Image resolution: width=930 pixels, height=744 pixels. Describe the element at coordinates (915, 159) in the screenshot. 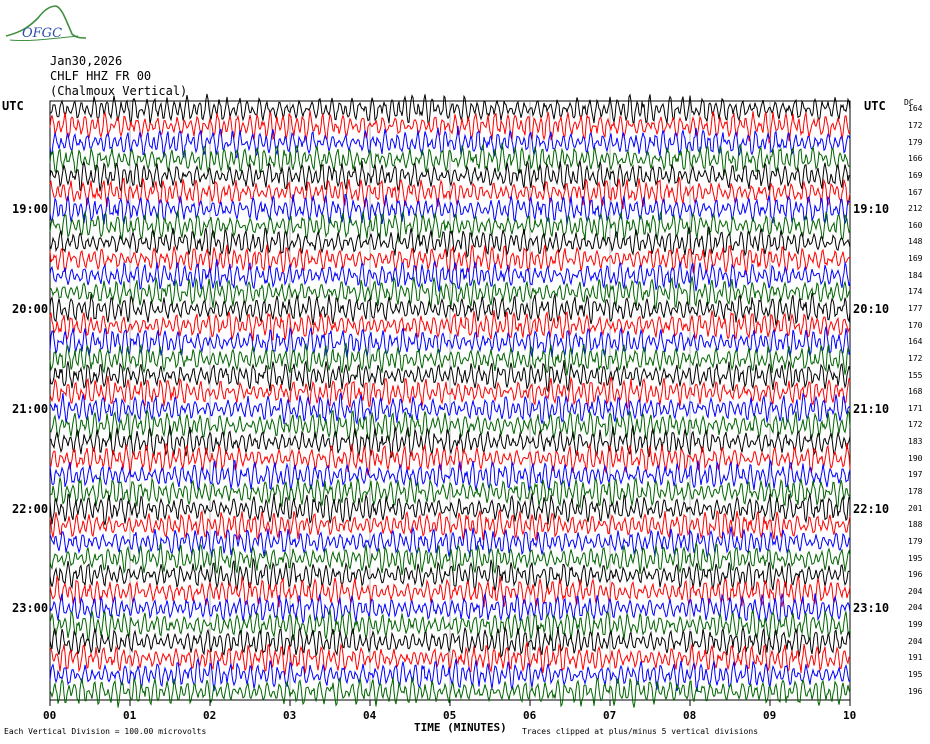

I see `dc-offset-label: 166` at that location.